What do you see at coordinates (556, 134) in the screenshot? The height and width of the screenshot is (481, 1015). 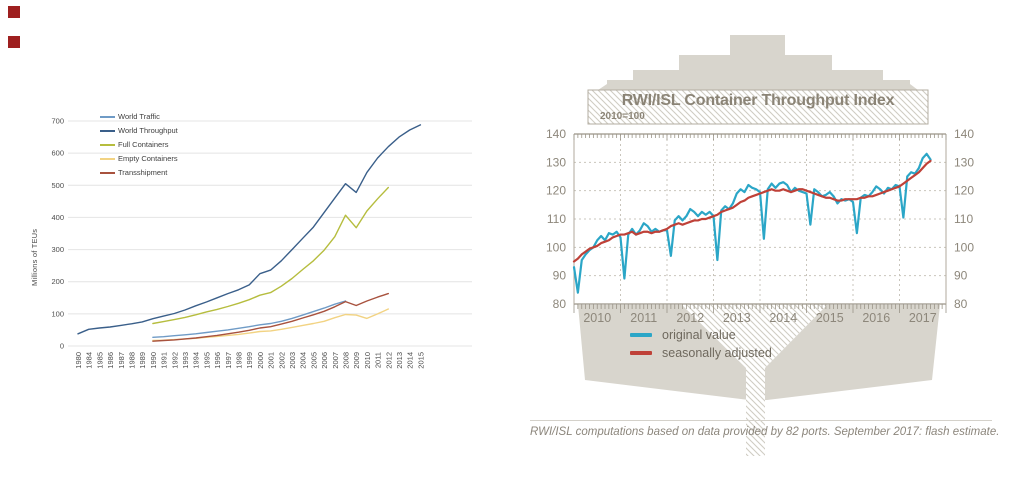 I see `y-tick-label-left: 140` at bounding box center [556, 134].